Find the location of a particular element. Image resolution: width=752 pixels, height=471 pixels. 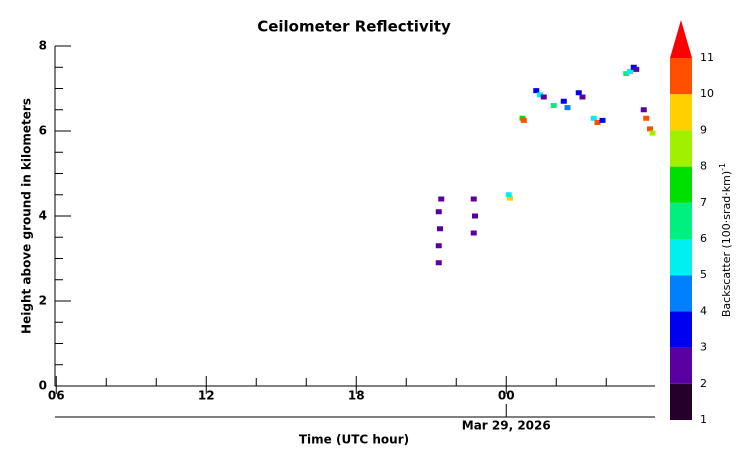

colorbar-tick-label: 3 is located at coordinates (703, 347).